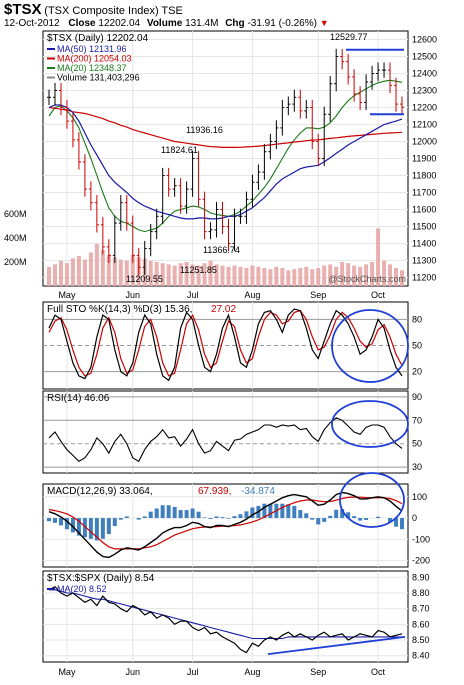 The width and height of the screenshot is (464, 685). I want to click on ratio-line, so click(225, 619).